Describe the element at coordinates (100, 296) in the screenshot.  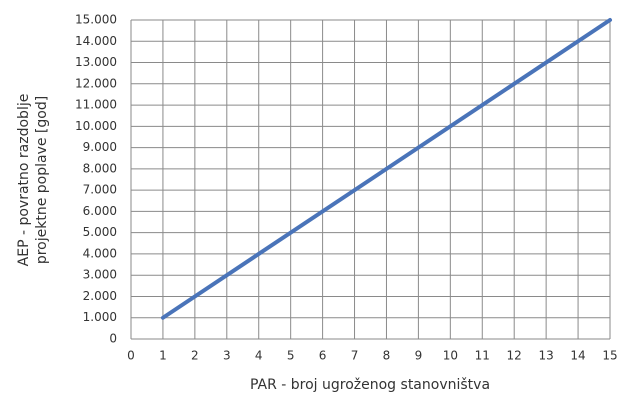
I see `y-tick-label: 2.000` at that location.